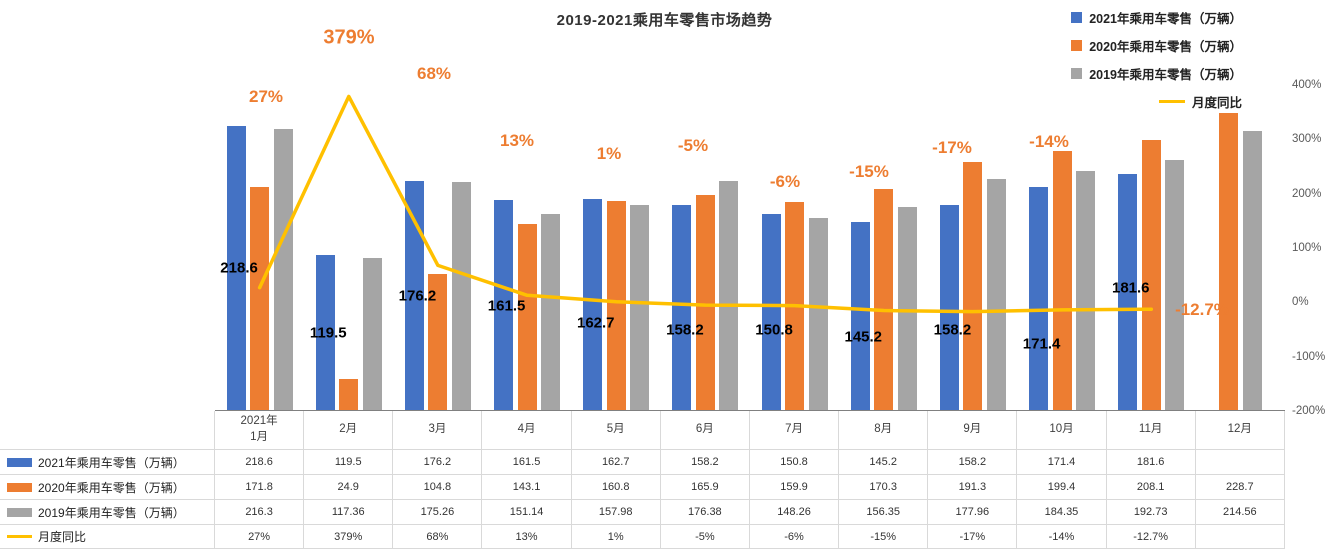 The width and height of the screenshot is (1329, 549). I want to click on bar-2019年乘用车零售（万辆）-11月, so click(1175, 285).